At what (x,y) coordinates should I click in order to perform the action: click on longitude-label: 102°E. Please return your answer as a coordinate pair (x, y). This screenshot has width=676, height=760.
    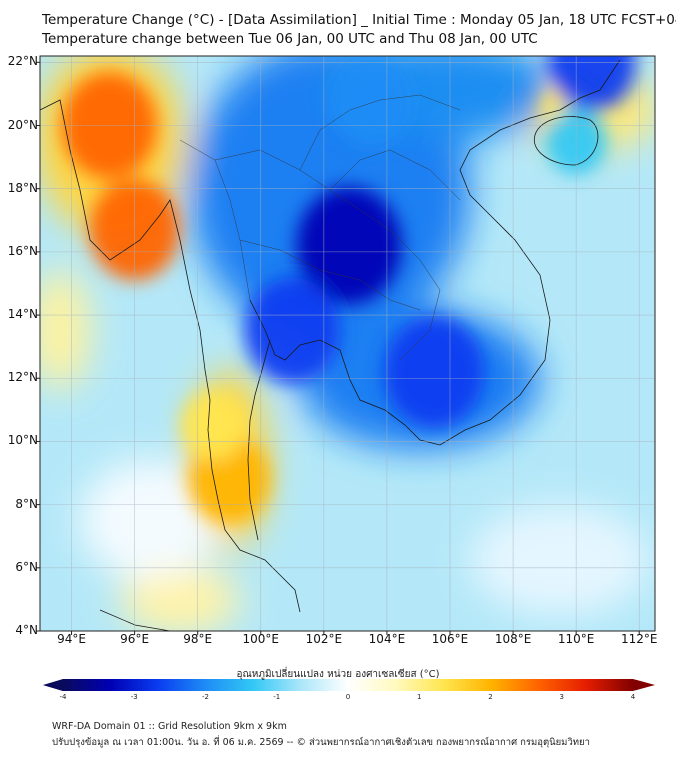
    Looking at the image, I should click on (324, 639).